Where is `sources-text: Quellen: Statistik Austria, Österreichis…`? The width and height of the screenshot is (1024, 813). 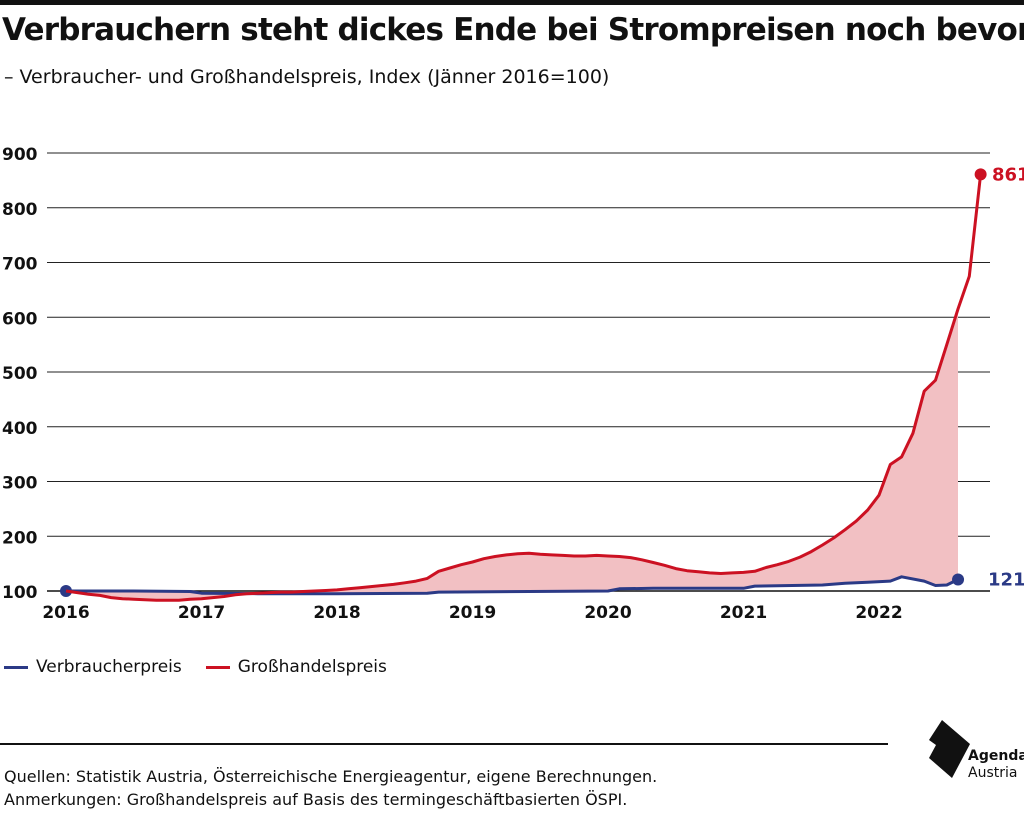
sources-text: Quellen: Statistik Austria, Österreichis… is located at coordinates (331, 776).